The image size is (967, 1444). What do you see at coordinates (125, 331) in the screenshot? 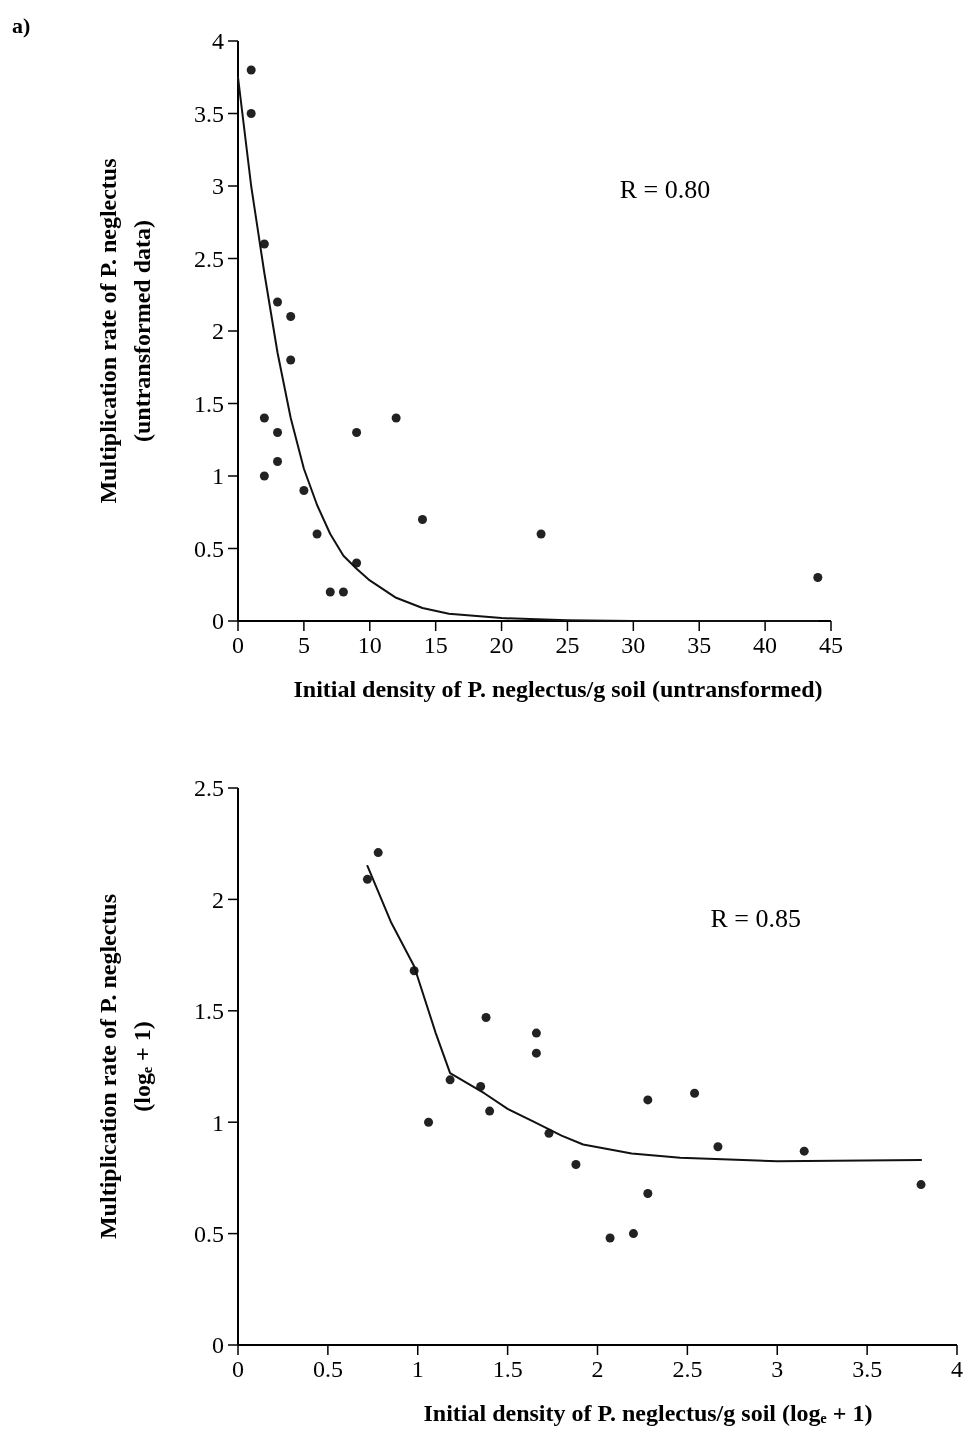
I see `y-axis-title: Multiplication rate of P. neglectus (untransformed data)` at bounding box center [125, 331].